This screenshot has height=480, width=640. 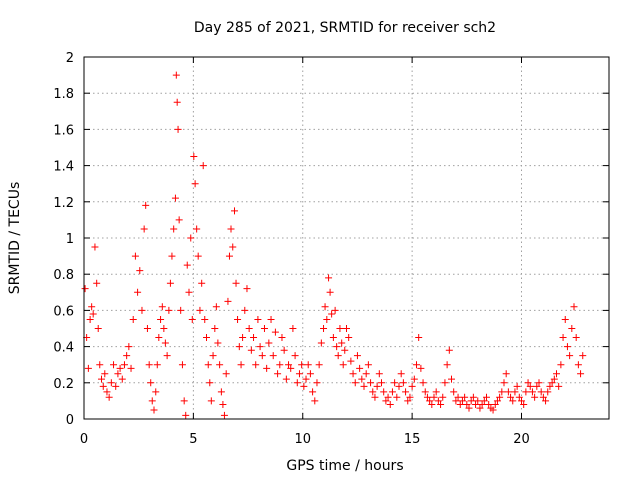 What do you see at coordinates (302, 439) in the screenshot?
I see `x-tick-label: 10` at bounding box center [302, 439].